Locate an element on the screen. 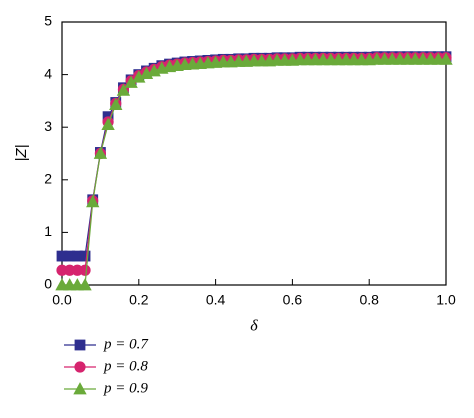  legend-label: p = 0.9 is located at coordinates (125, 388).